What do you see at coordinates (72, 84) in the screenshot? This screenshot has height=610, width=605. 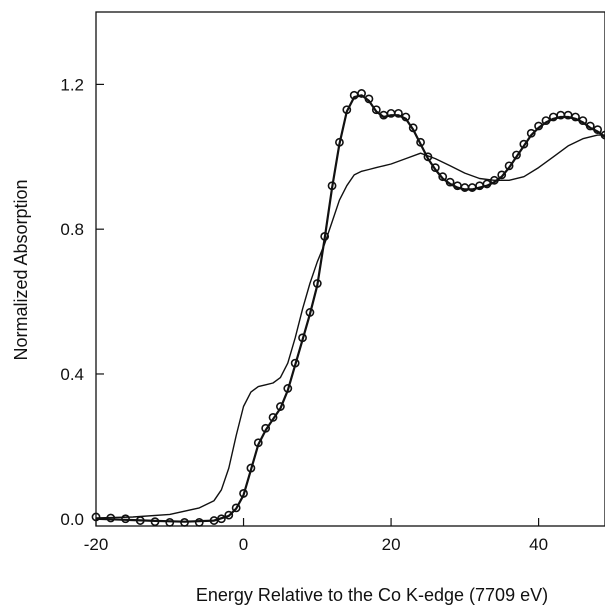 I see `y-tick-label: 1.2` at bounding box center [72, 84].